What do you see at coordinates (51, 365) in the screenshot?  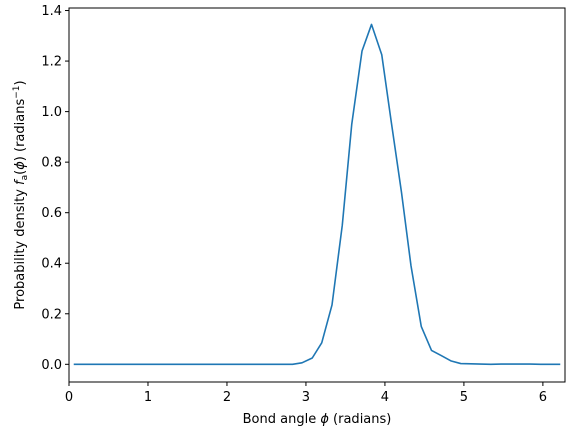 I see `y-tick-label: 0.0` at bounding box center [51, 365].